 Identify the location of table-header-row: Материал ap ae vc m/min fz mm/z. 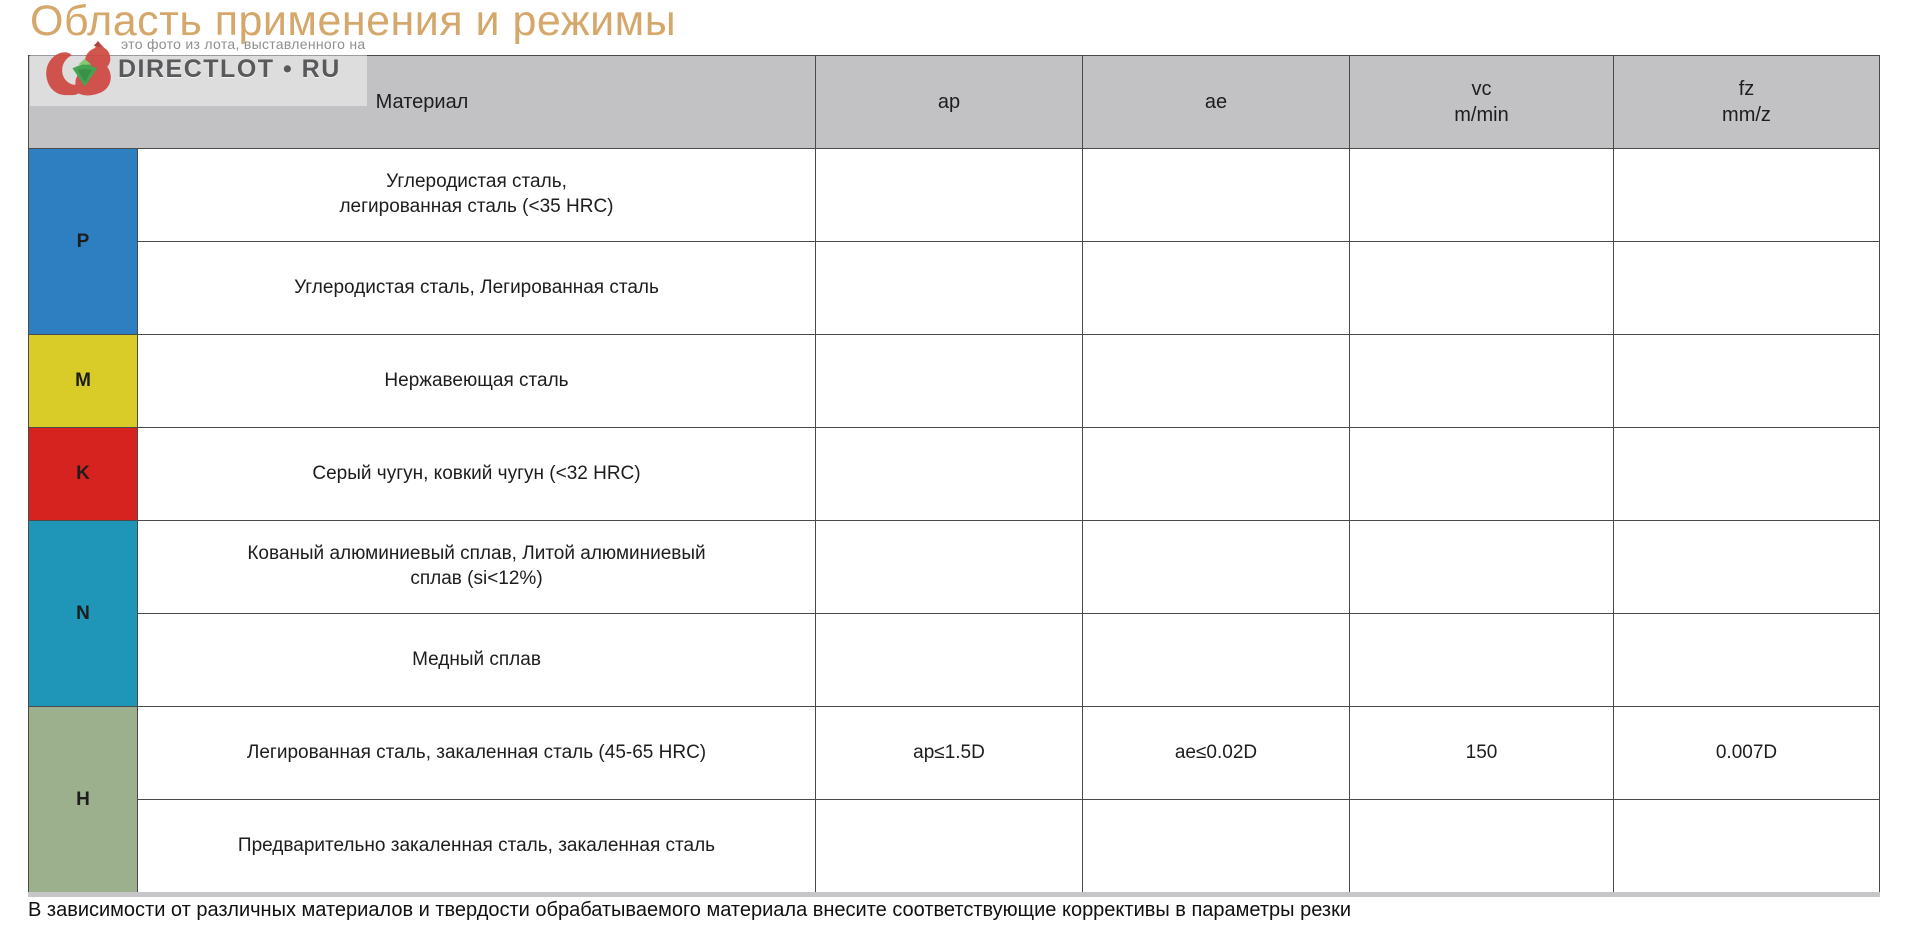
(954, 102).